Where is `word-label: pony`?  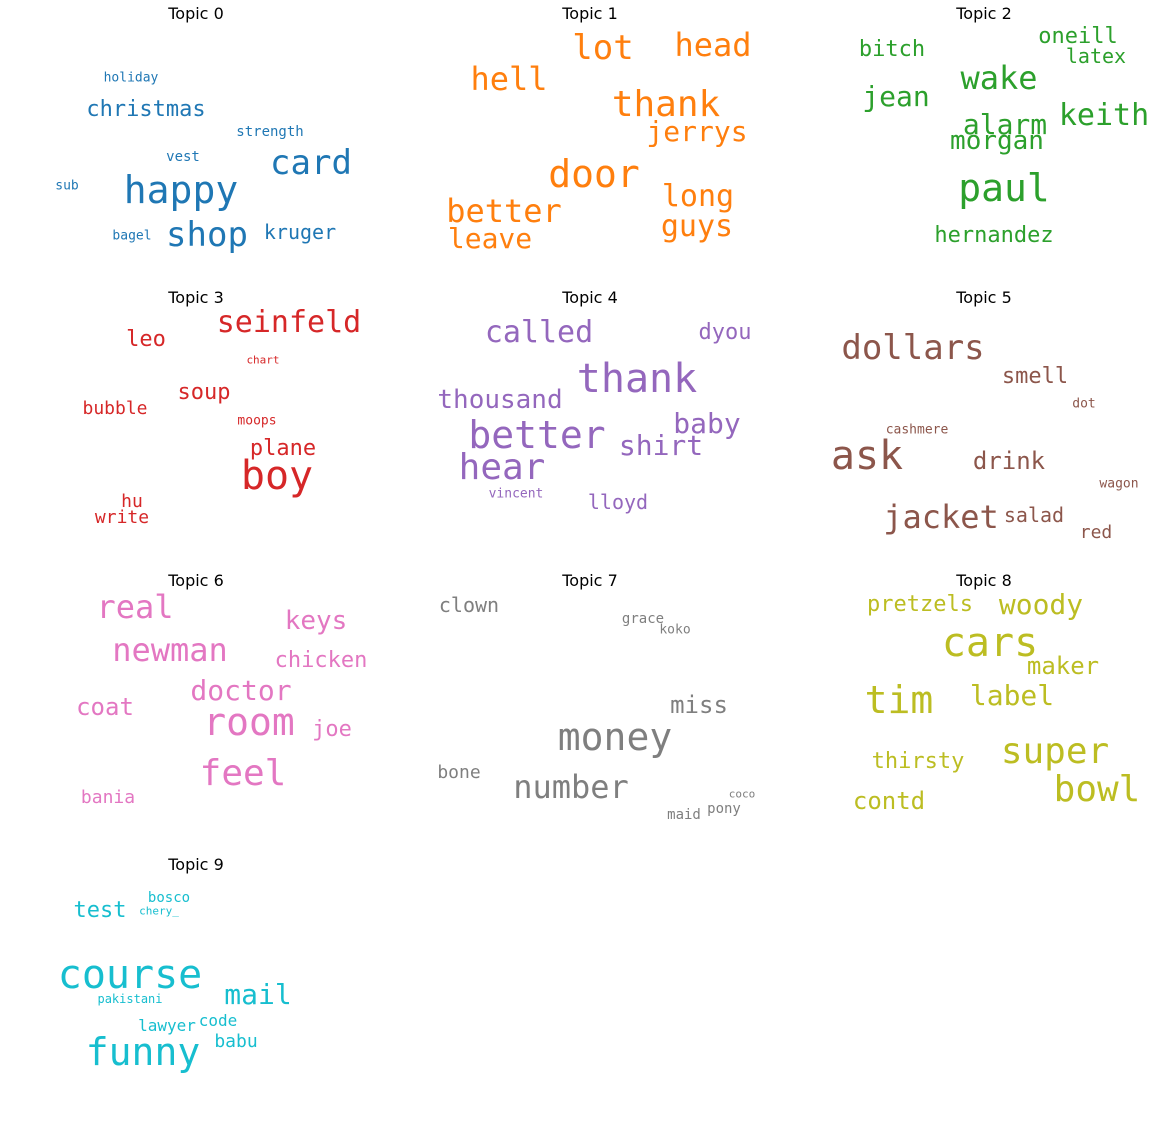 word-label: pony is located at coordinates (724, 809).